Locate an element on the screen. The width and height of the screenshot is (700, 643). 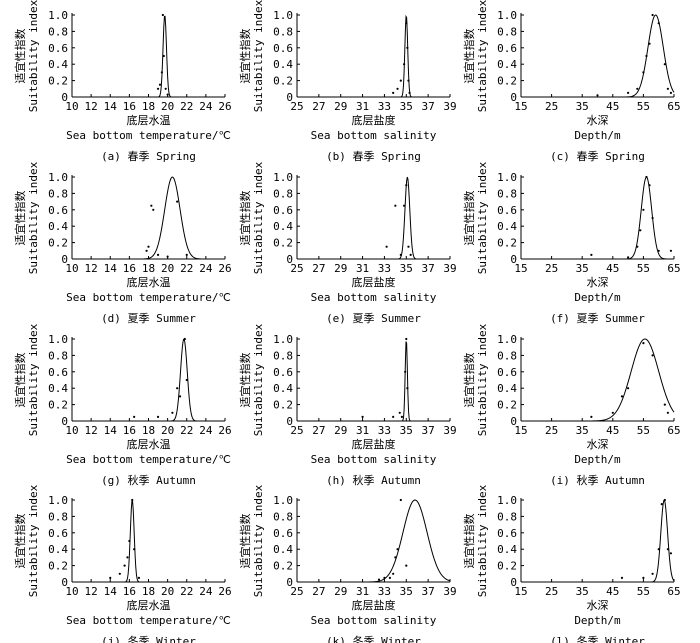
x-tick-label: 14 is located at coordinates (111, 430).